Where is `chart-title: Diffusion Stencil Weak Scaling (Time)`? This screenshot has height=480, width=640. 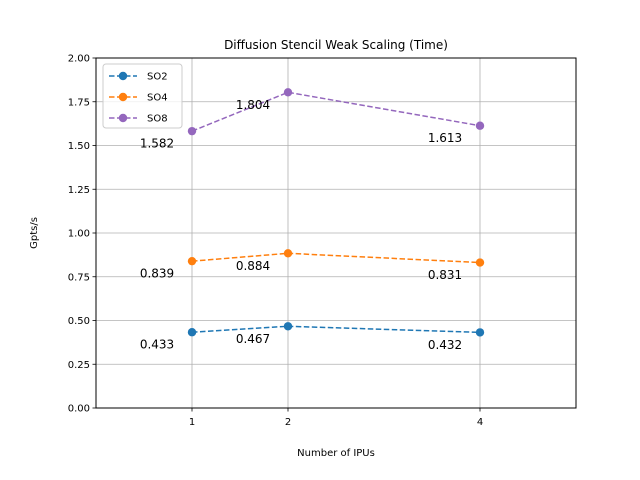 chart-title: Diffusion Stencil Weak Scaling (Time) is located at coordinates (336, 45).